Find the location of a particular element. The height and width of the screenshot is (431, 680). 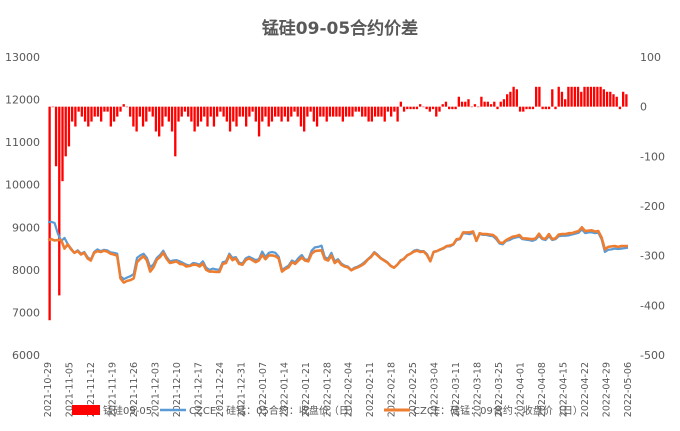

y-right-tick-label: -300 is located at coordinates (652, 256).